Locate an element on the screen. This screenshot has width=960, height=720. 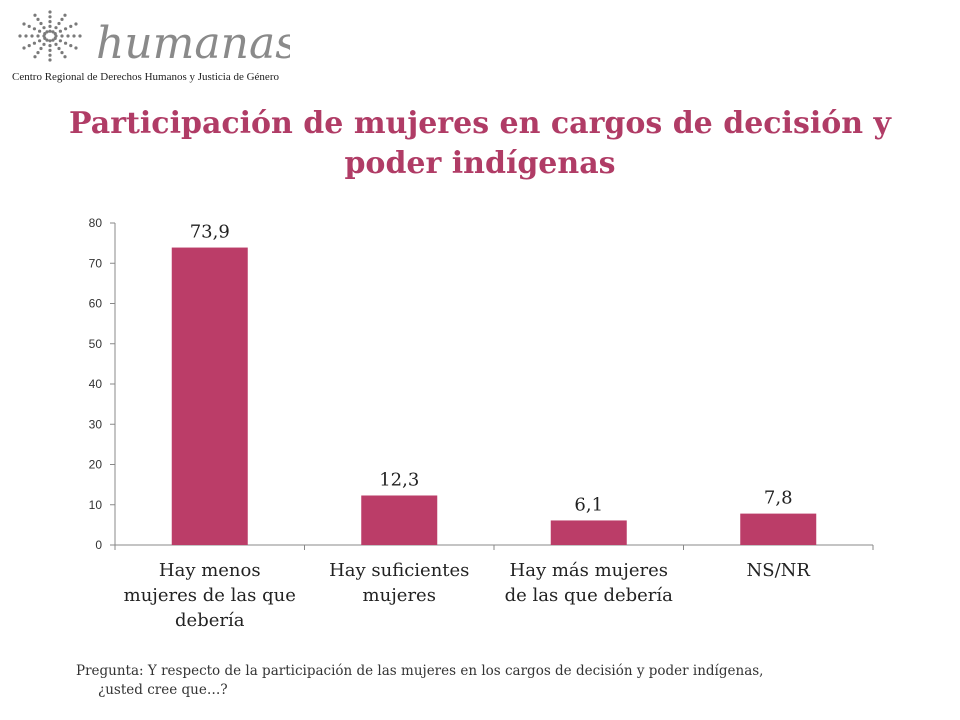
y-tick-label: 10 is located at coordinates (96, 505).